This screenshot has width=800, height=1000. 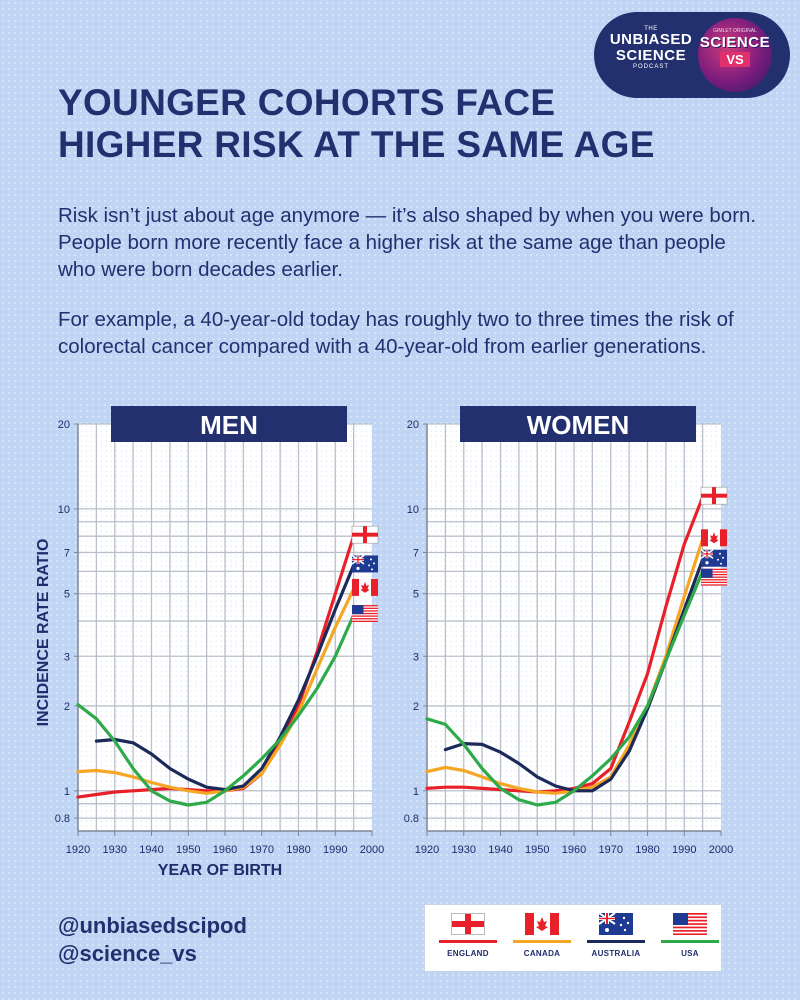 I want to click on chart-title: MEN, so click(x=229, y=425).